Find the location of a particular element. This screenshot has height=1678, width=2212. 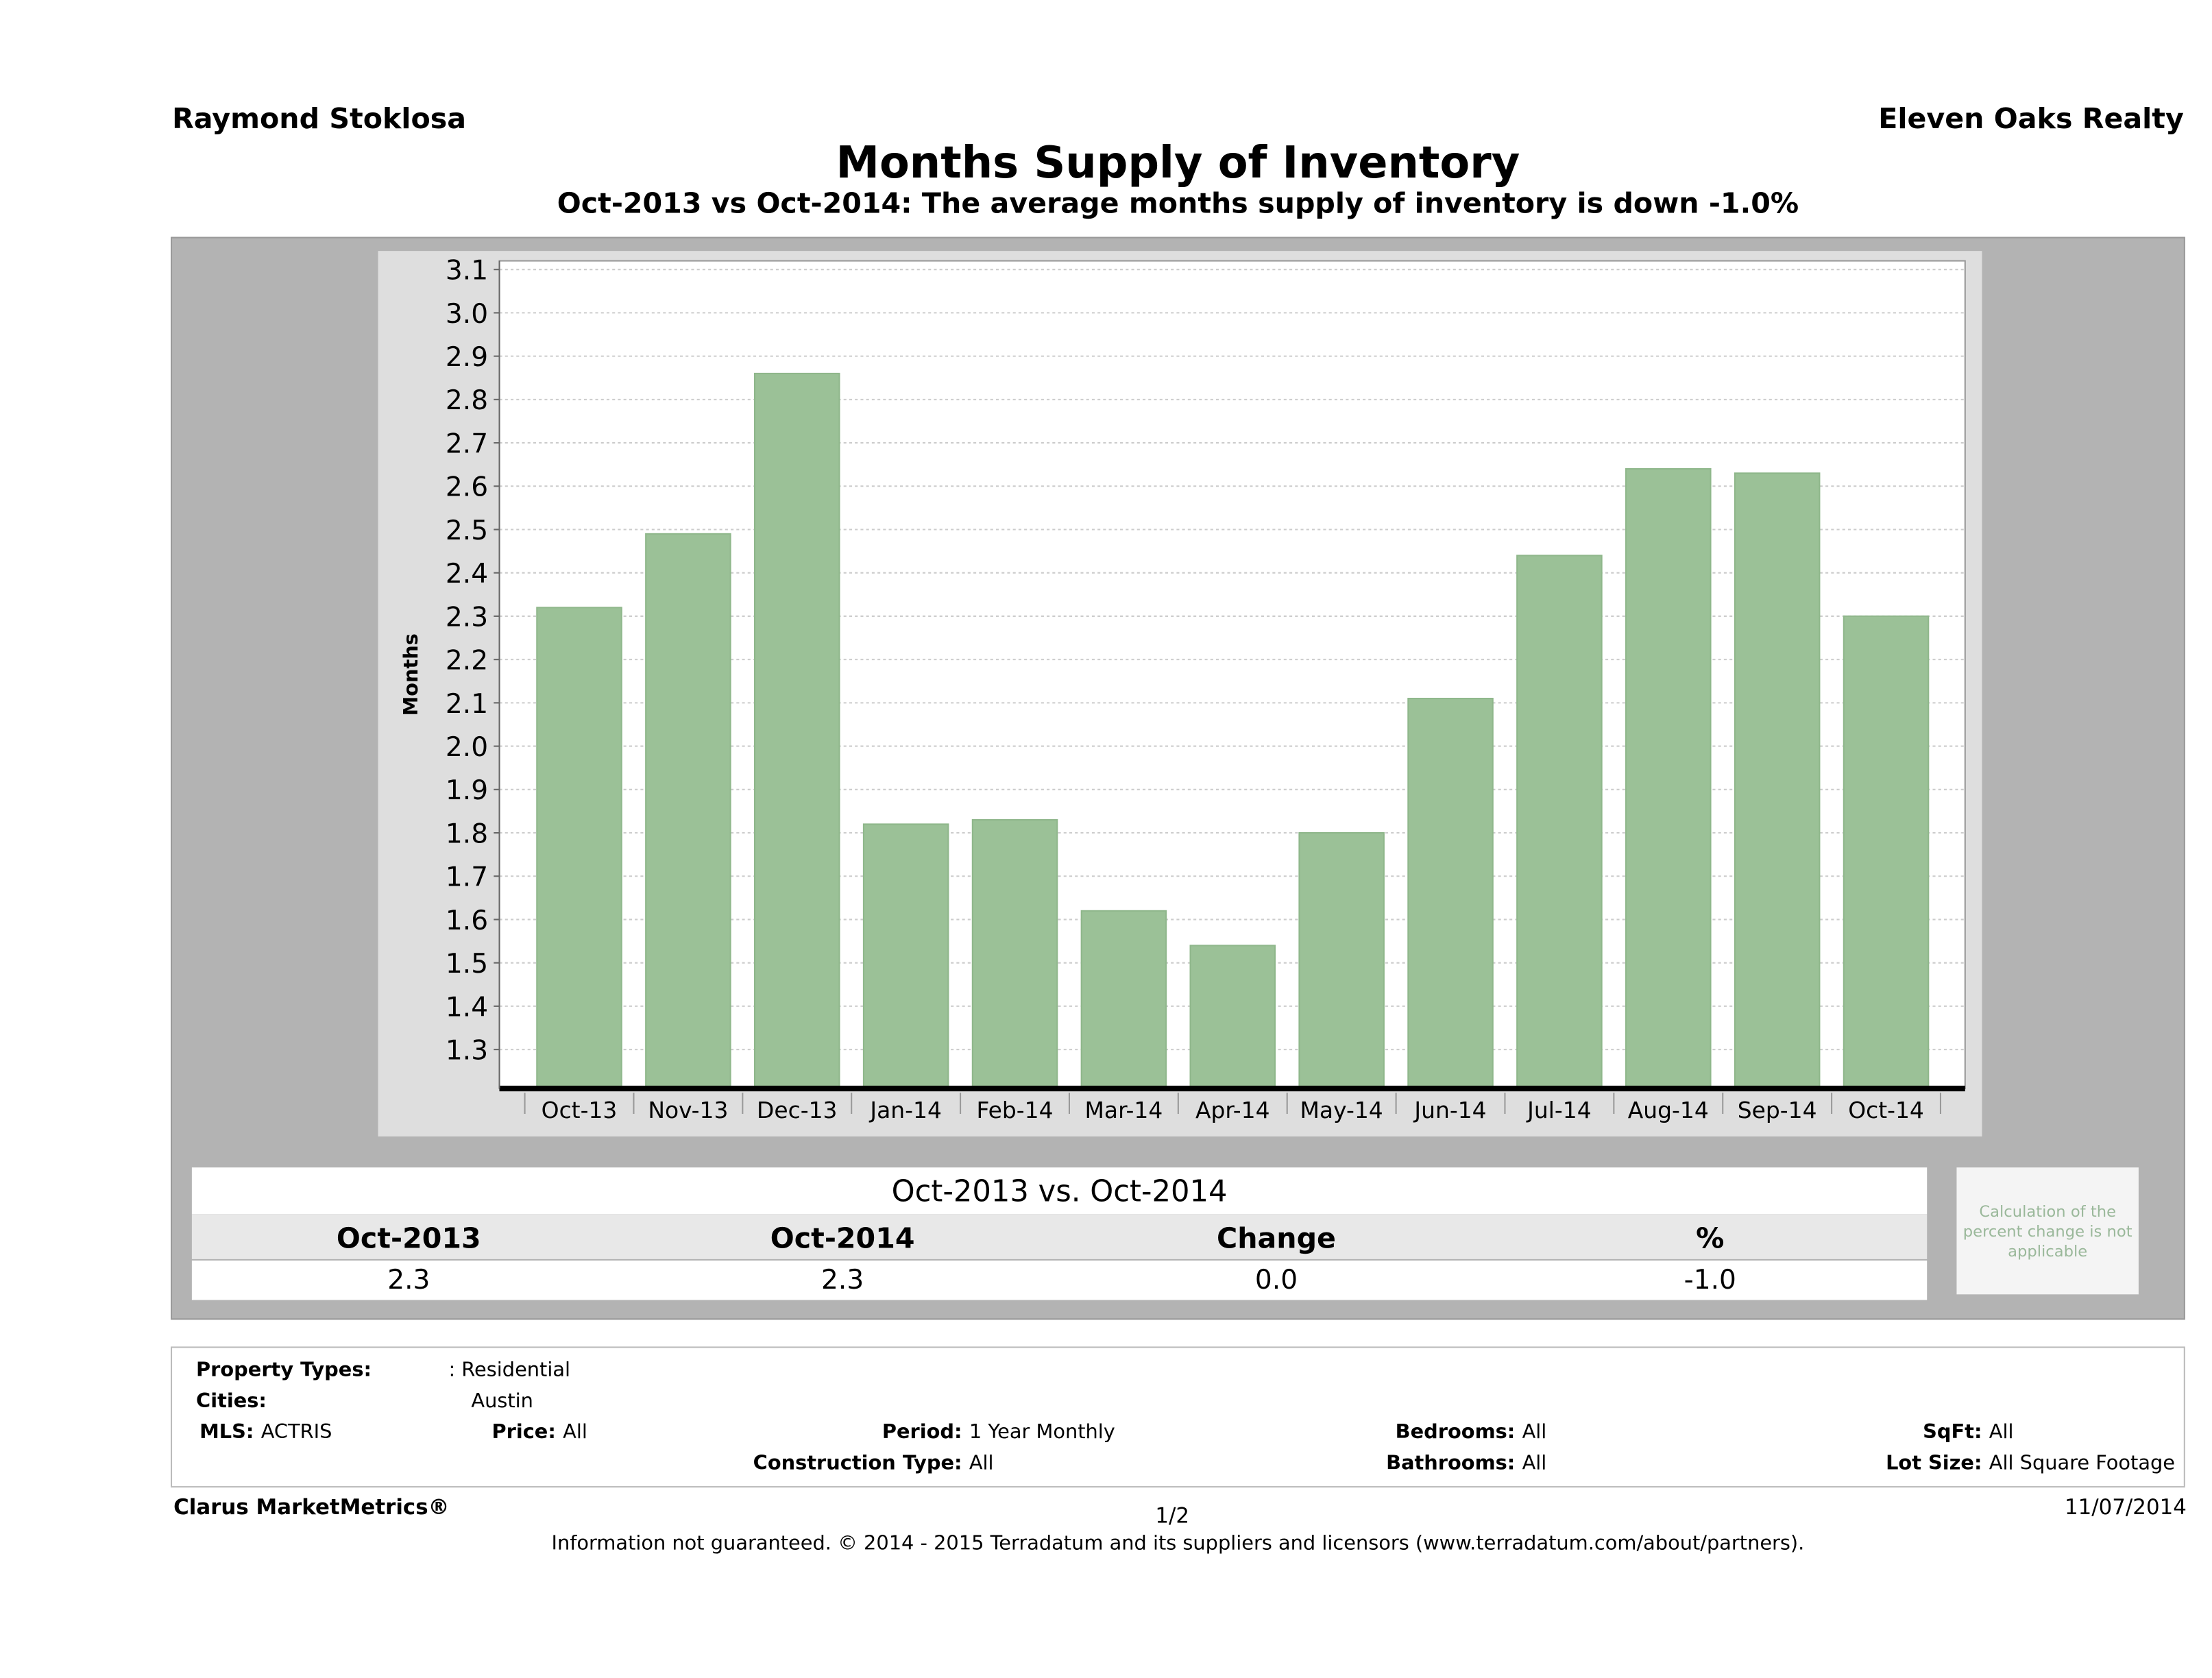

y-tick-label: 1.8 is located at coordinates (467, 833).